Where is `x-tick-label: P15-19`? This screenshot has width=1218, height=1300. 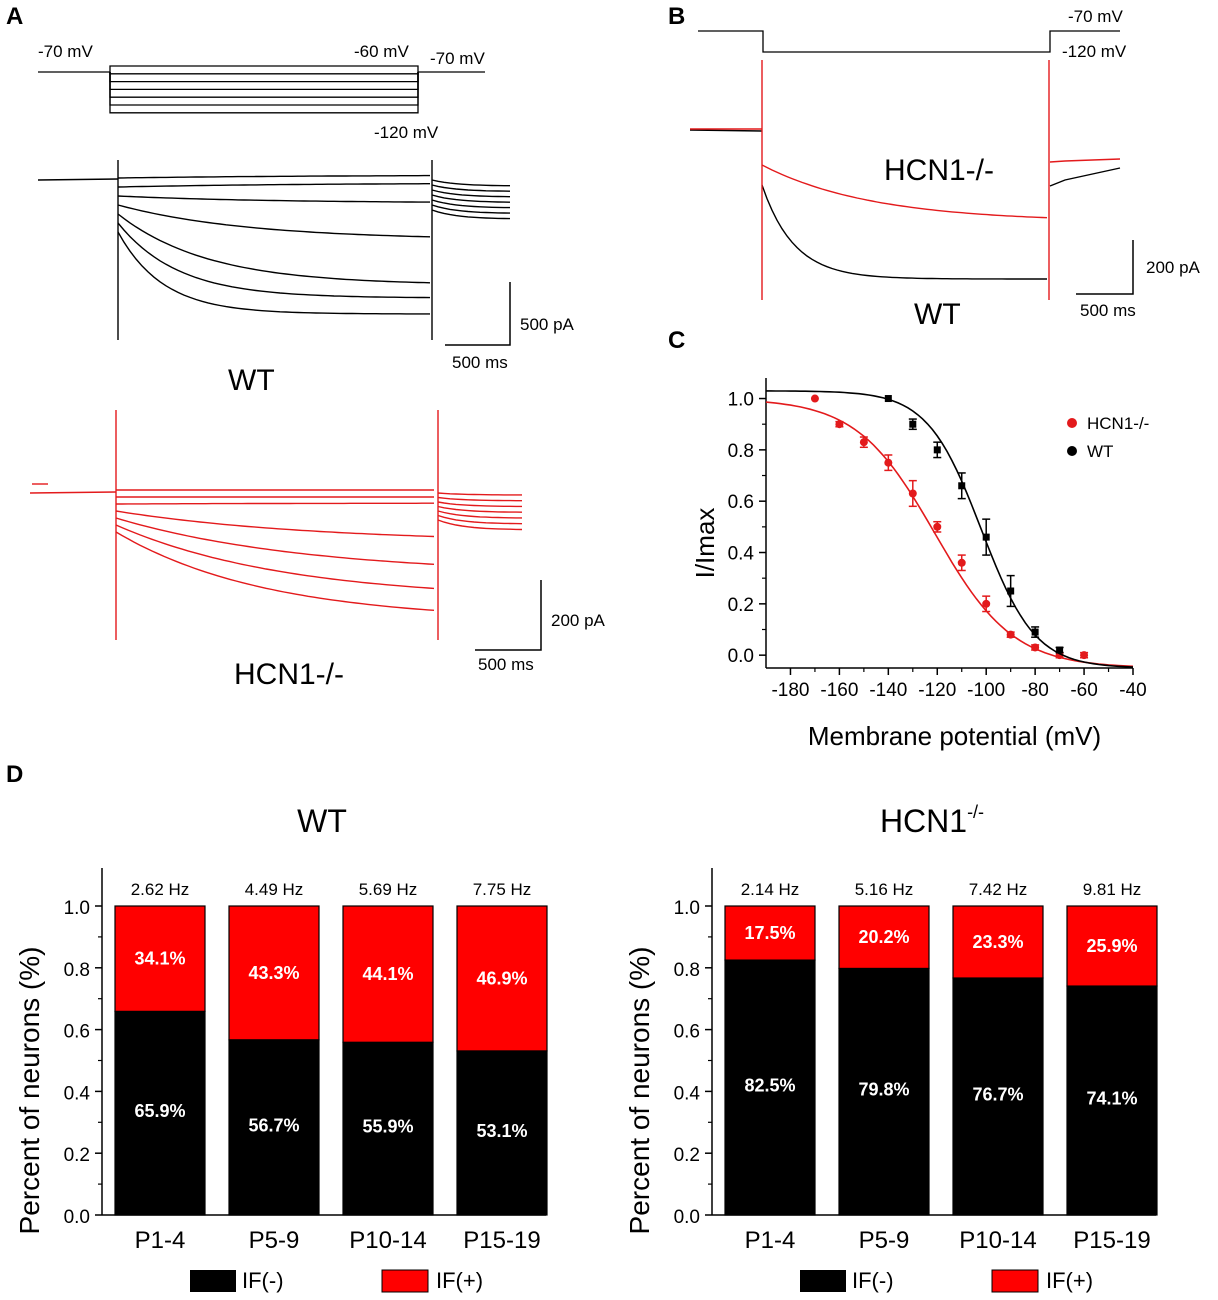 x-tick-label: P15-19 is located at coordinates (1111, 1240).